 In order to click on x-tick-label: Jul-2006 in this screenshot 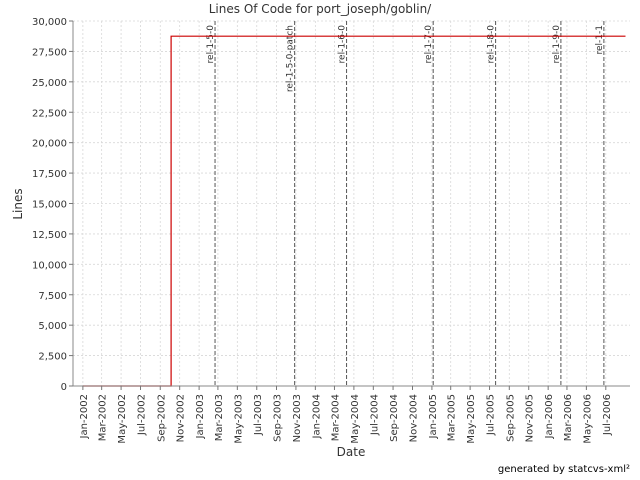, I will do `click(607, 415)`.